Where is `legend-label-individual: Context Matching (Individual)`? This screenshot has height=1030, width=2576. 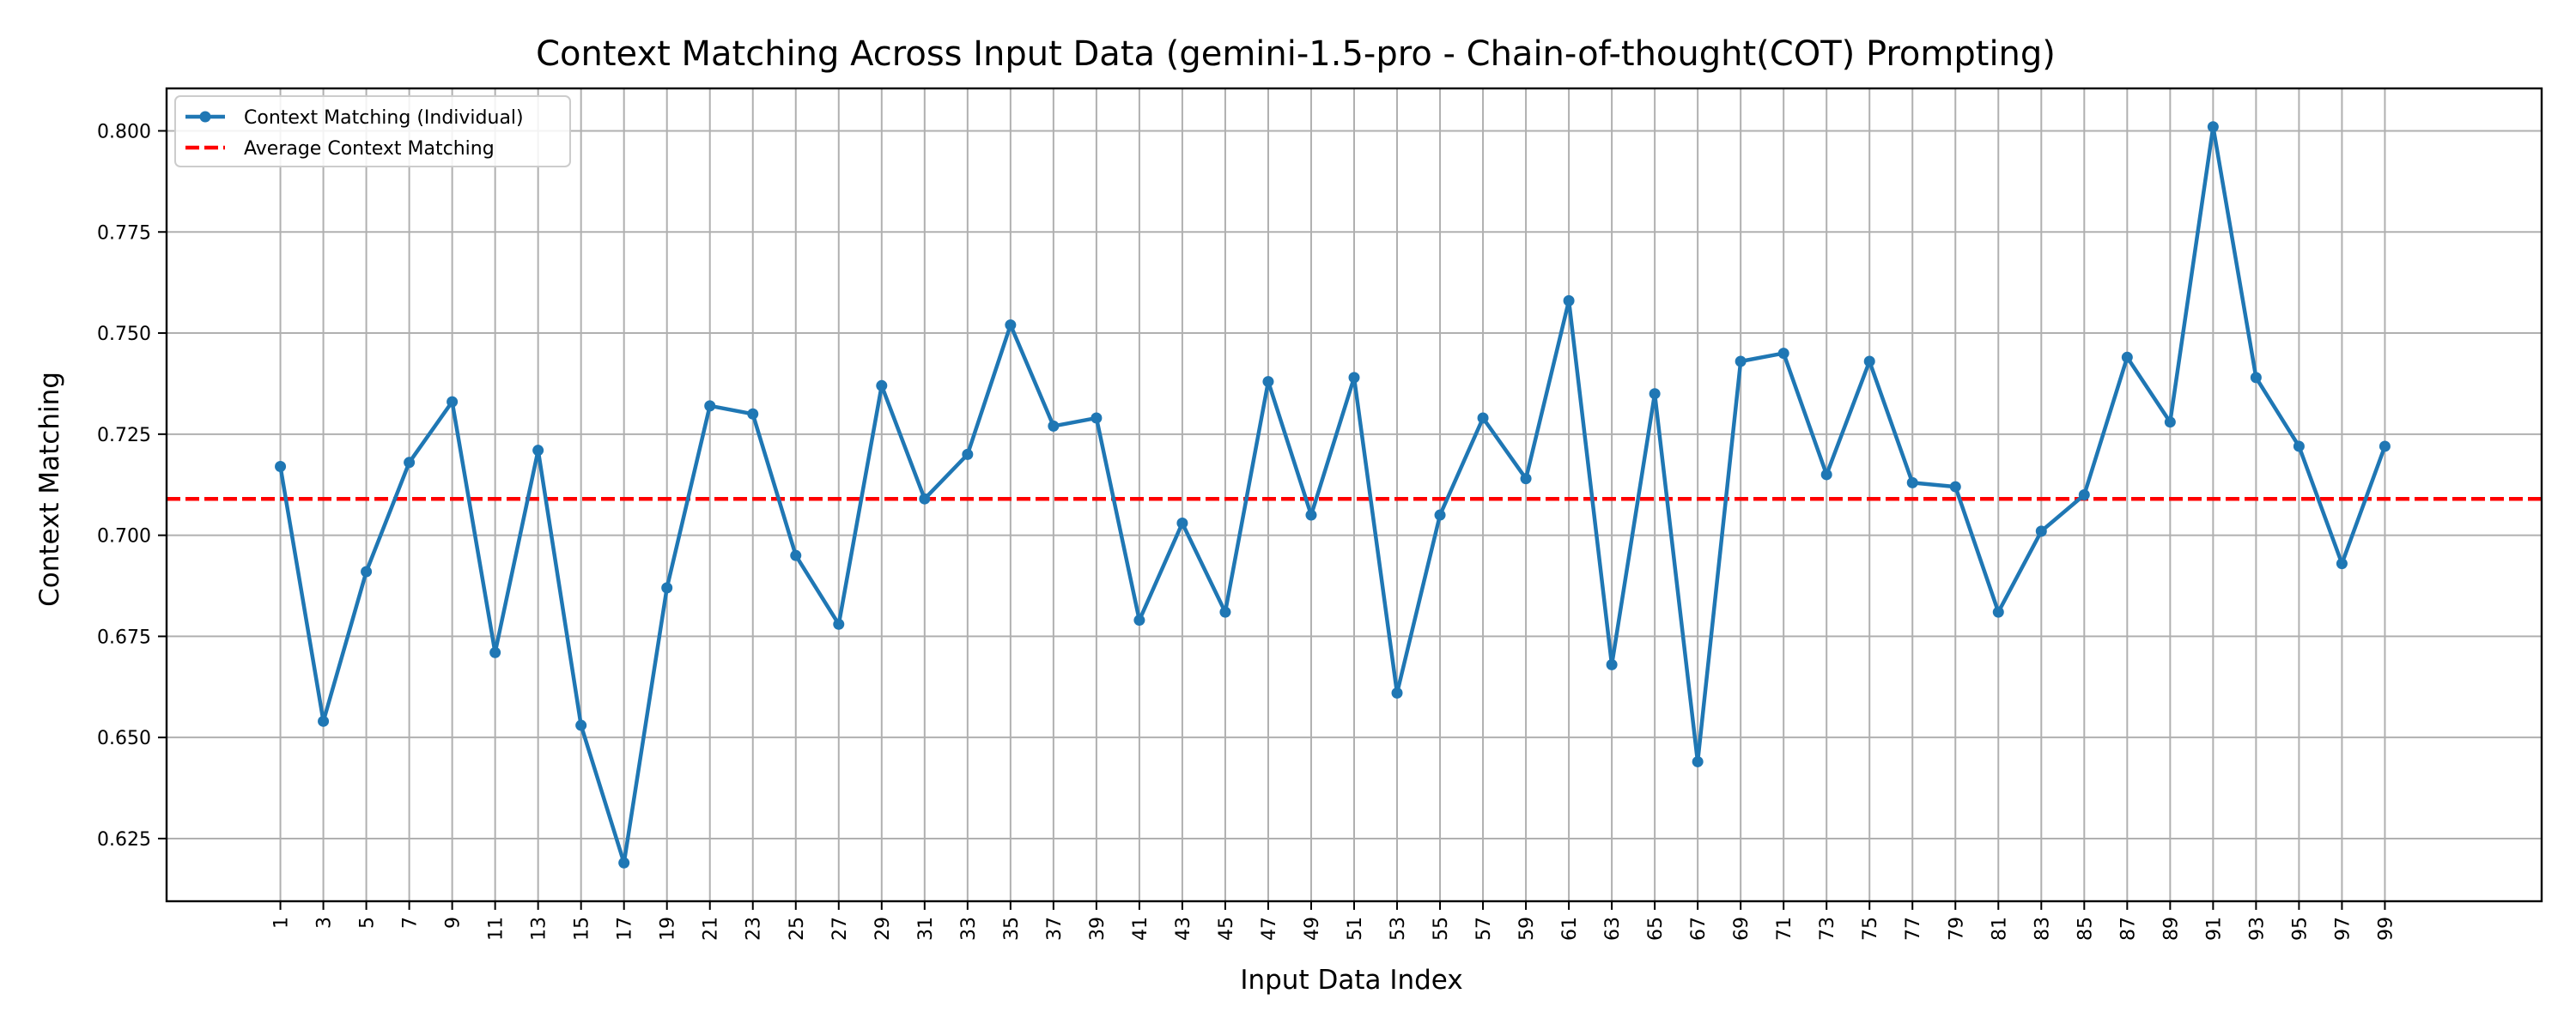 legend-label-individual: Context Matching (Individual) is located at coordinates (384, 118).